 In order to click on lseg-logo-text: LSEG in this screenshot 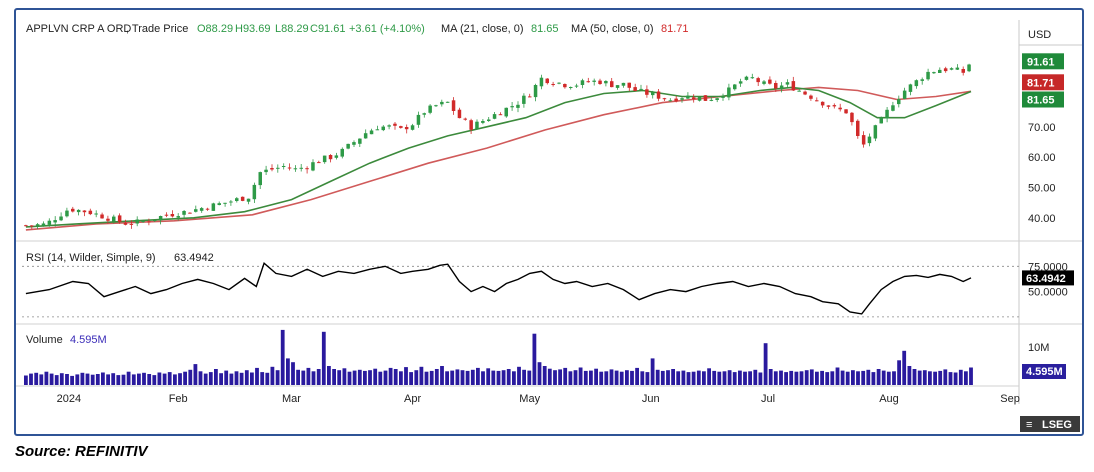, I will do `click(1057, 425)`.